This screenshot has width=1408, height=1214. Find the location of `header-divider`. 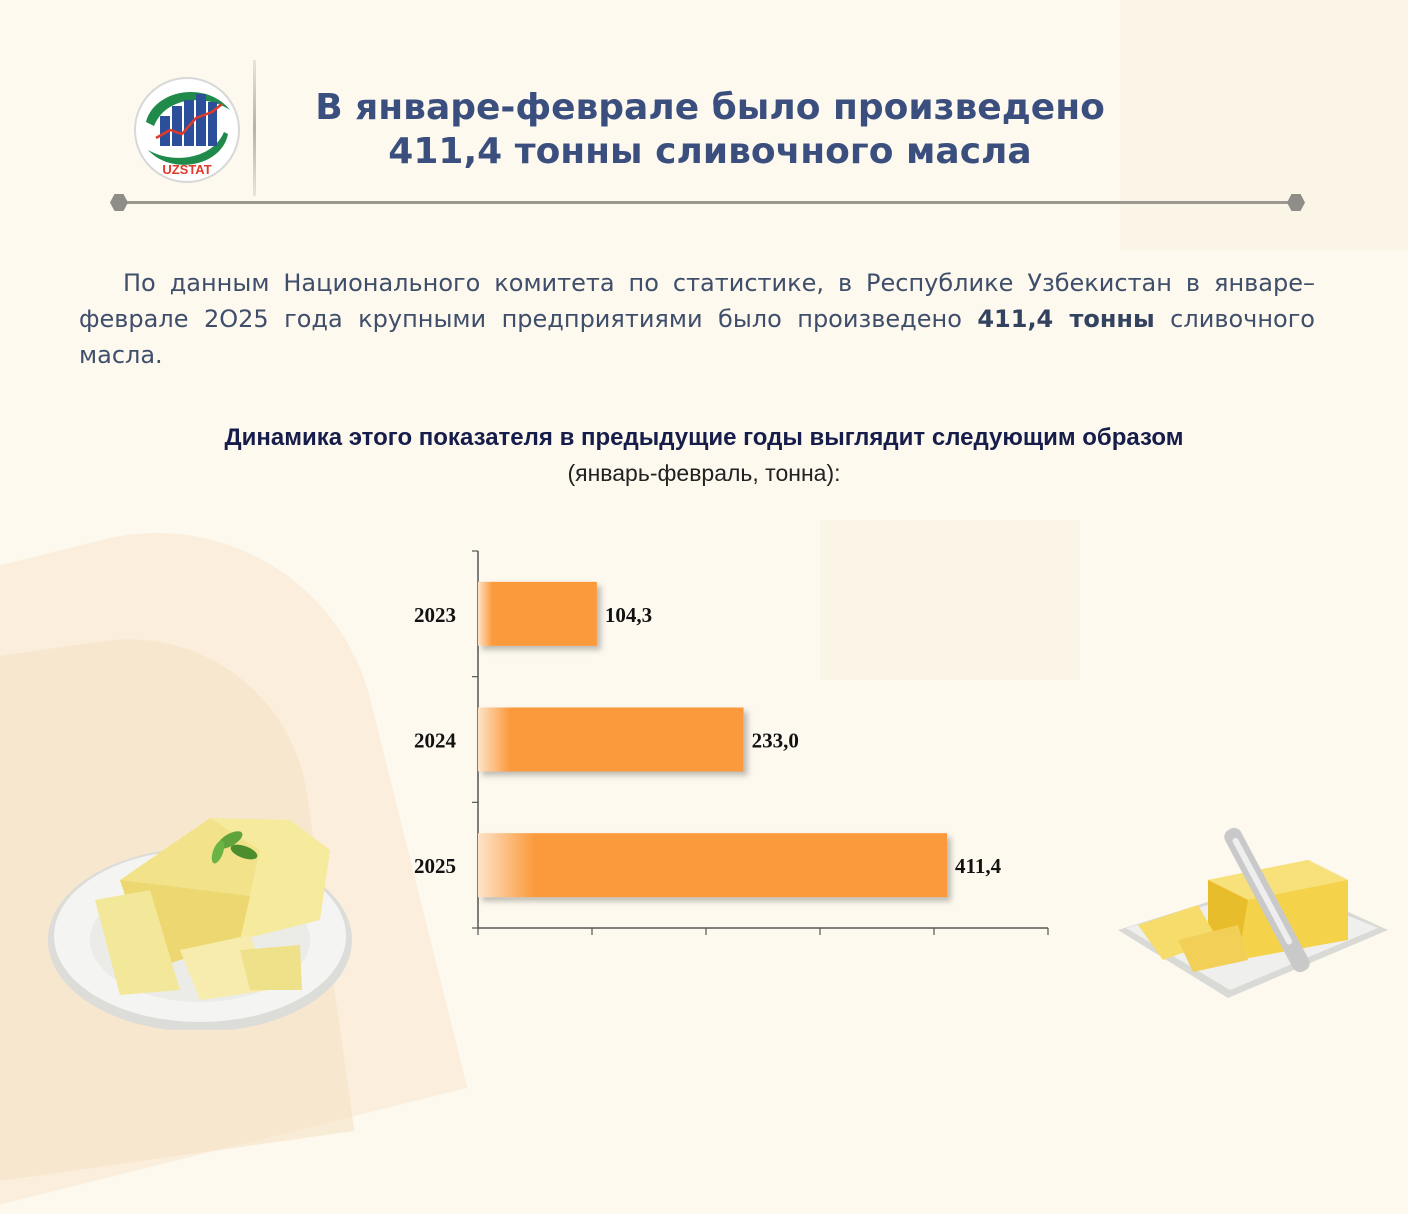

header-divider is located at coordinates (254, 128).